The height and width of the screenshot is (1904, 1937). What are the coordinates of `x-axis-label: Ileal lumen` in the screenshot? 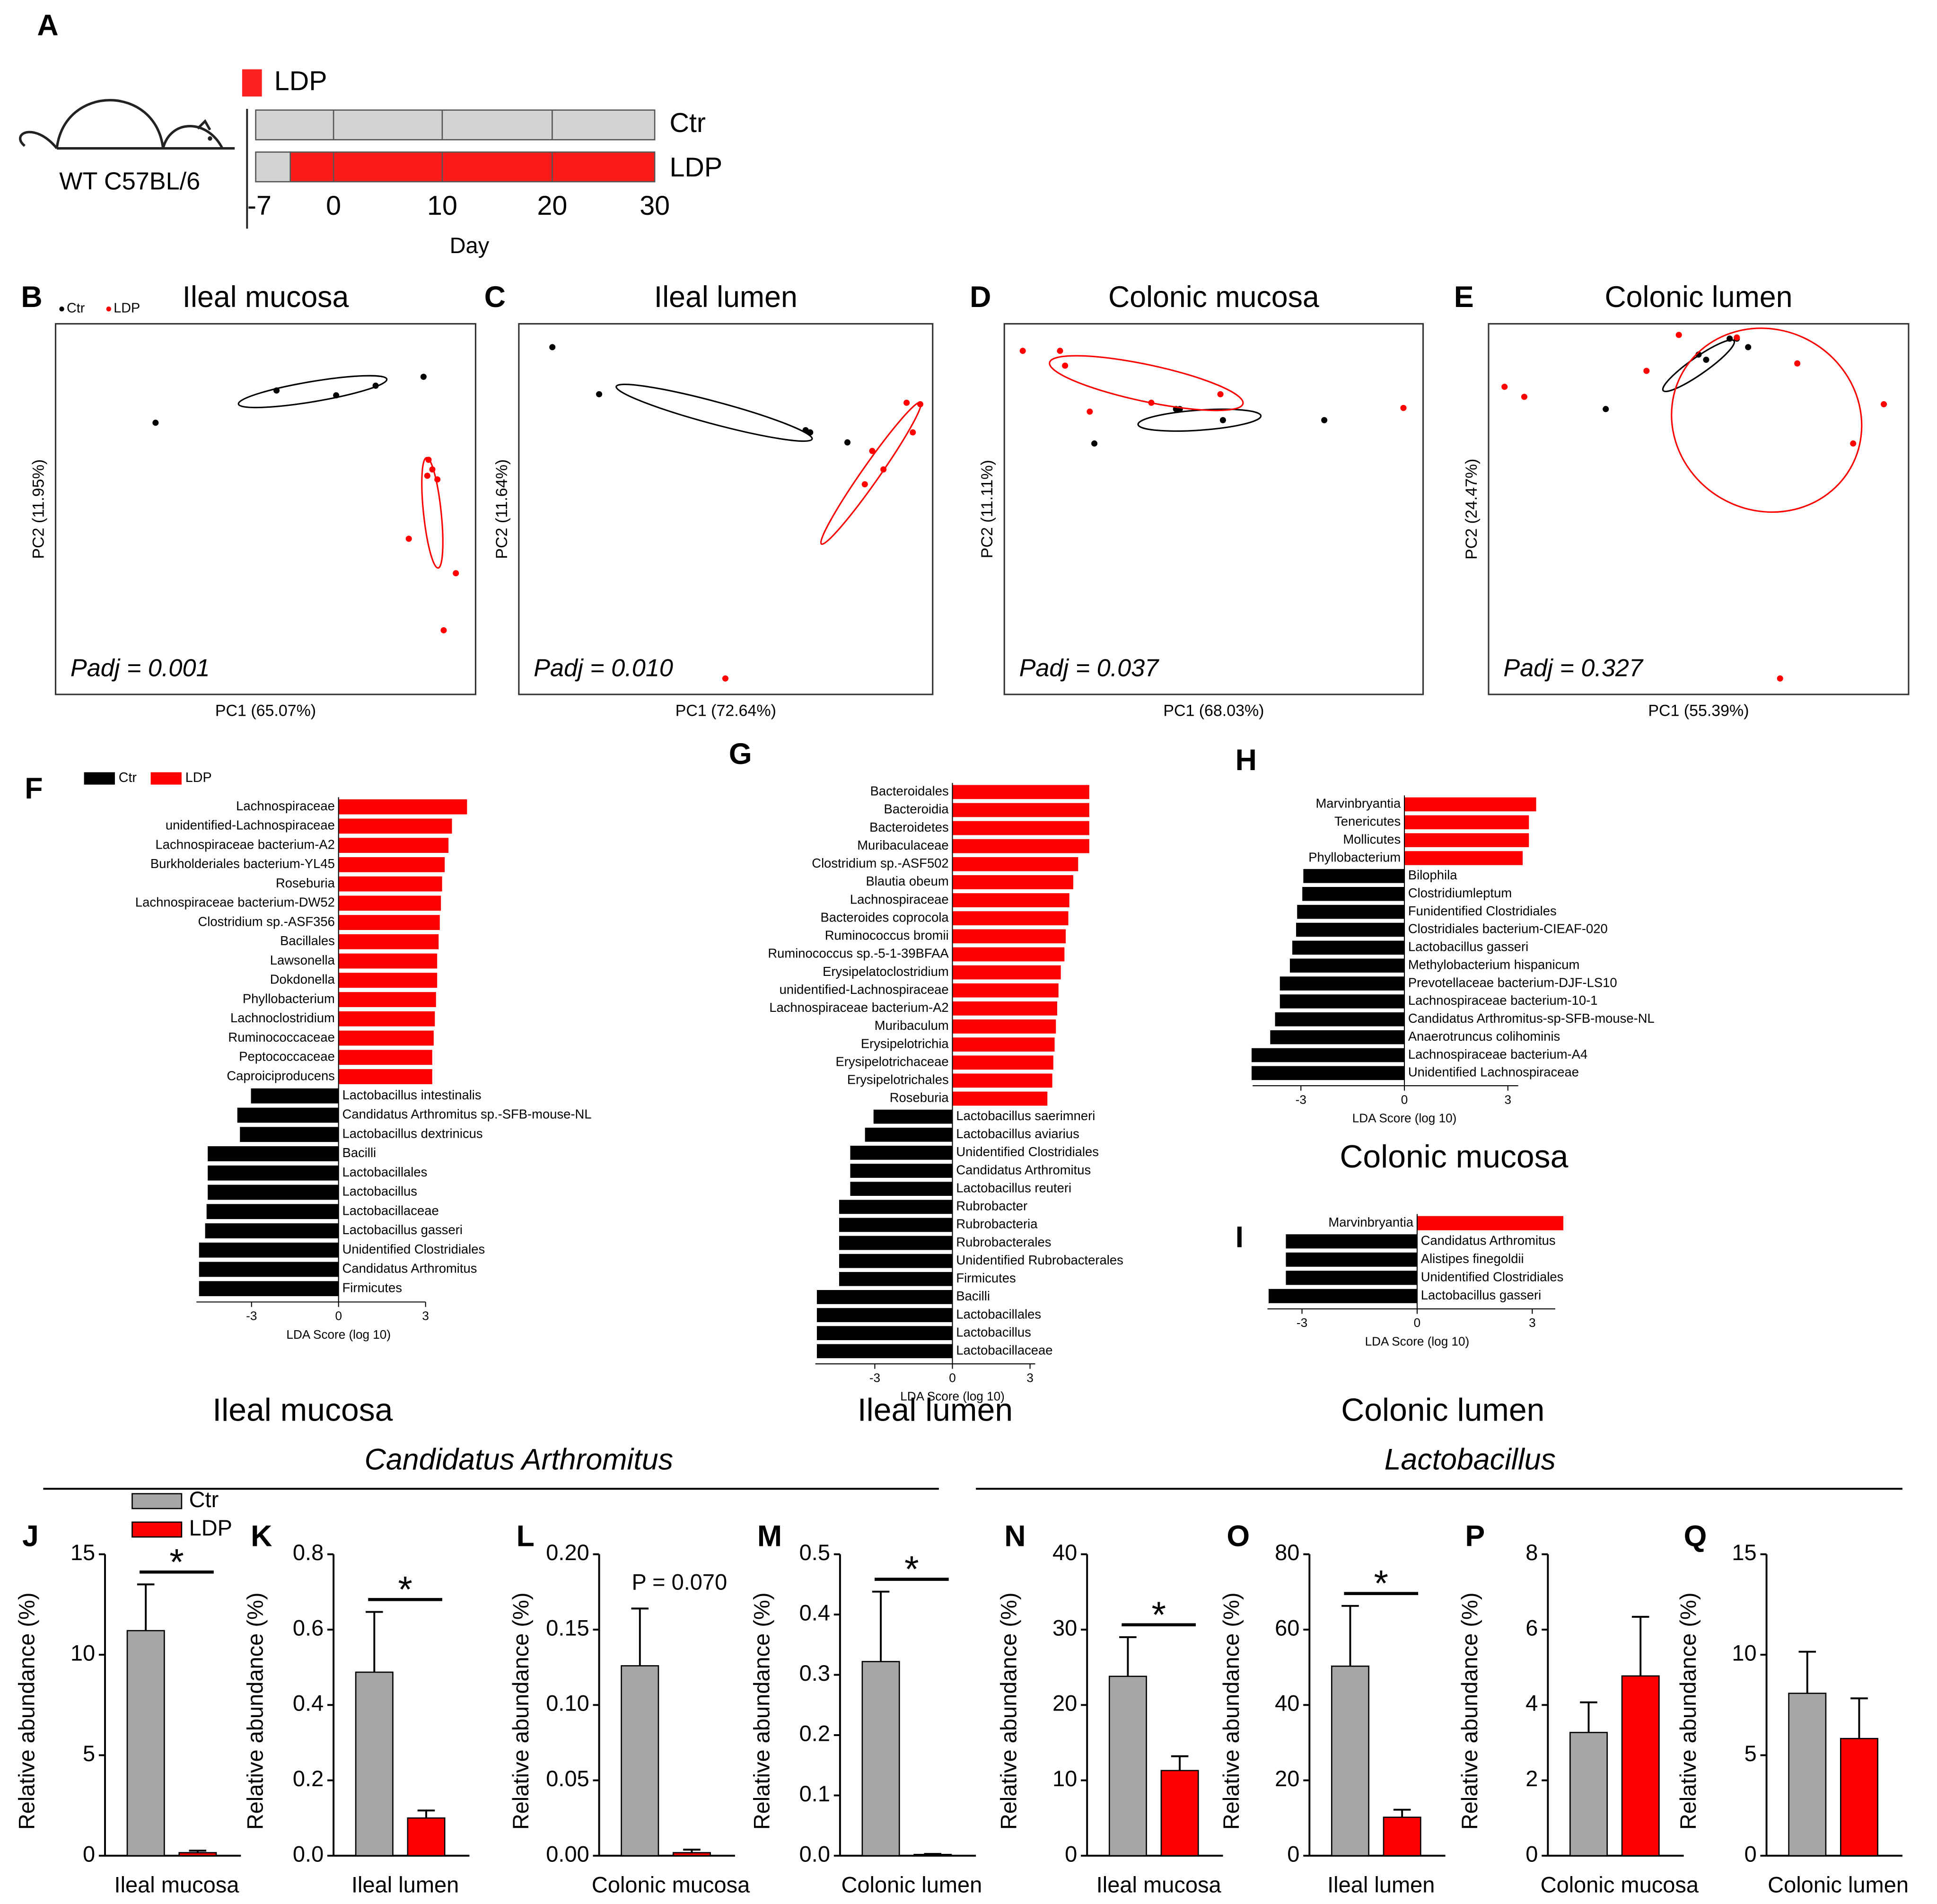 It's located at (405, 1884).